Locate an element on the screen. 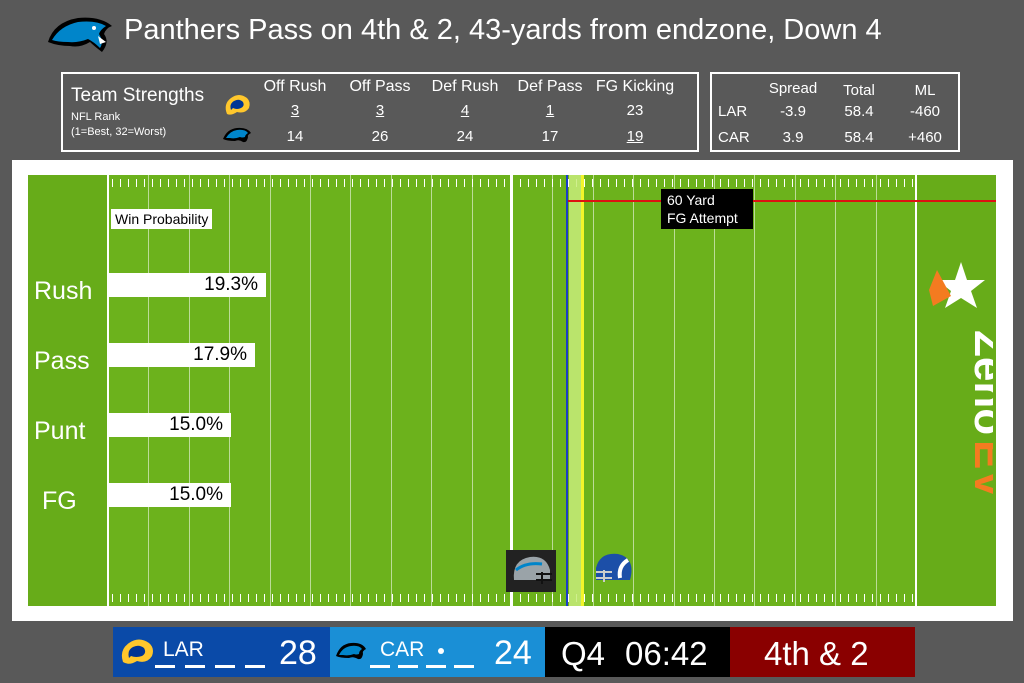 The image size is (1024, 683). yard-line-marker is located at coordinates (511, 390).